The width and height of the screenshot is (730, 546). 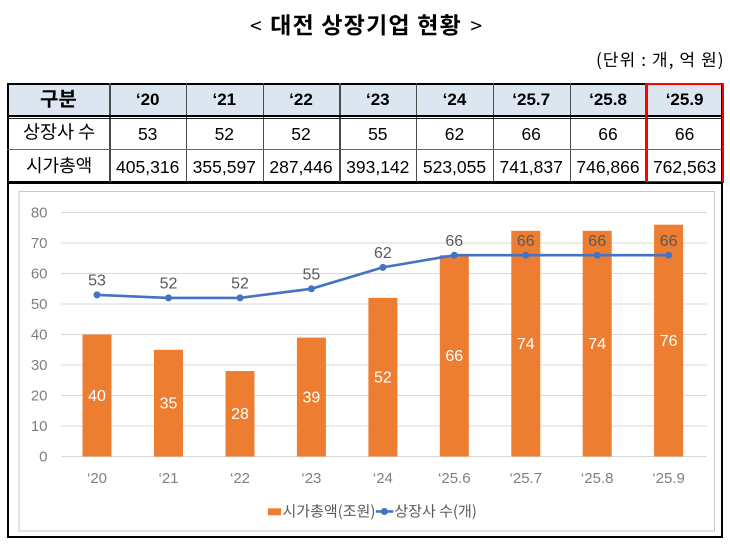 I want to click on svg-text: 20, so click(x=39, y=395).